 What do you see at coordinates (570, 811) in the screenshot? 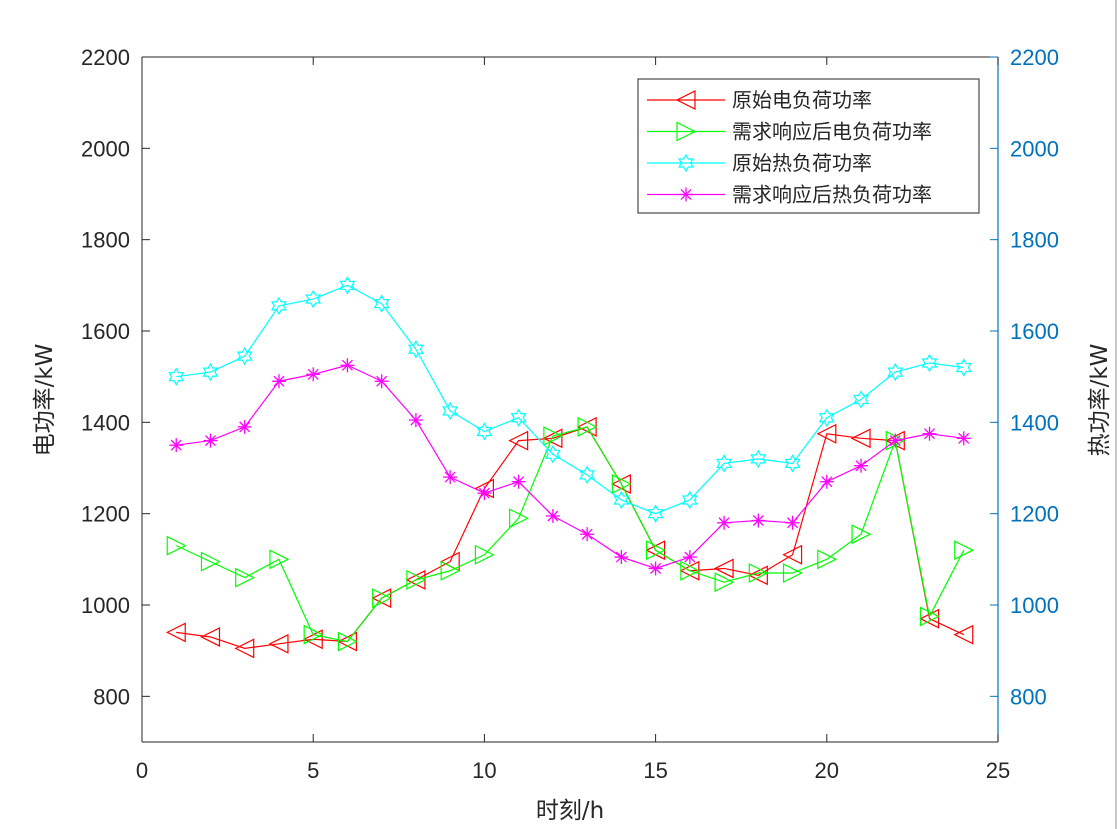
I see `x-axis-label: 时刻/h` at bounding box center [570, 811].